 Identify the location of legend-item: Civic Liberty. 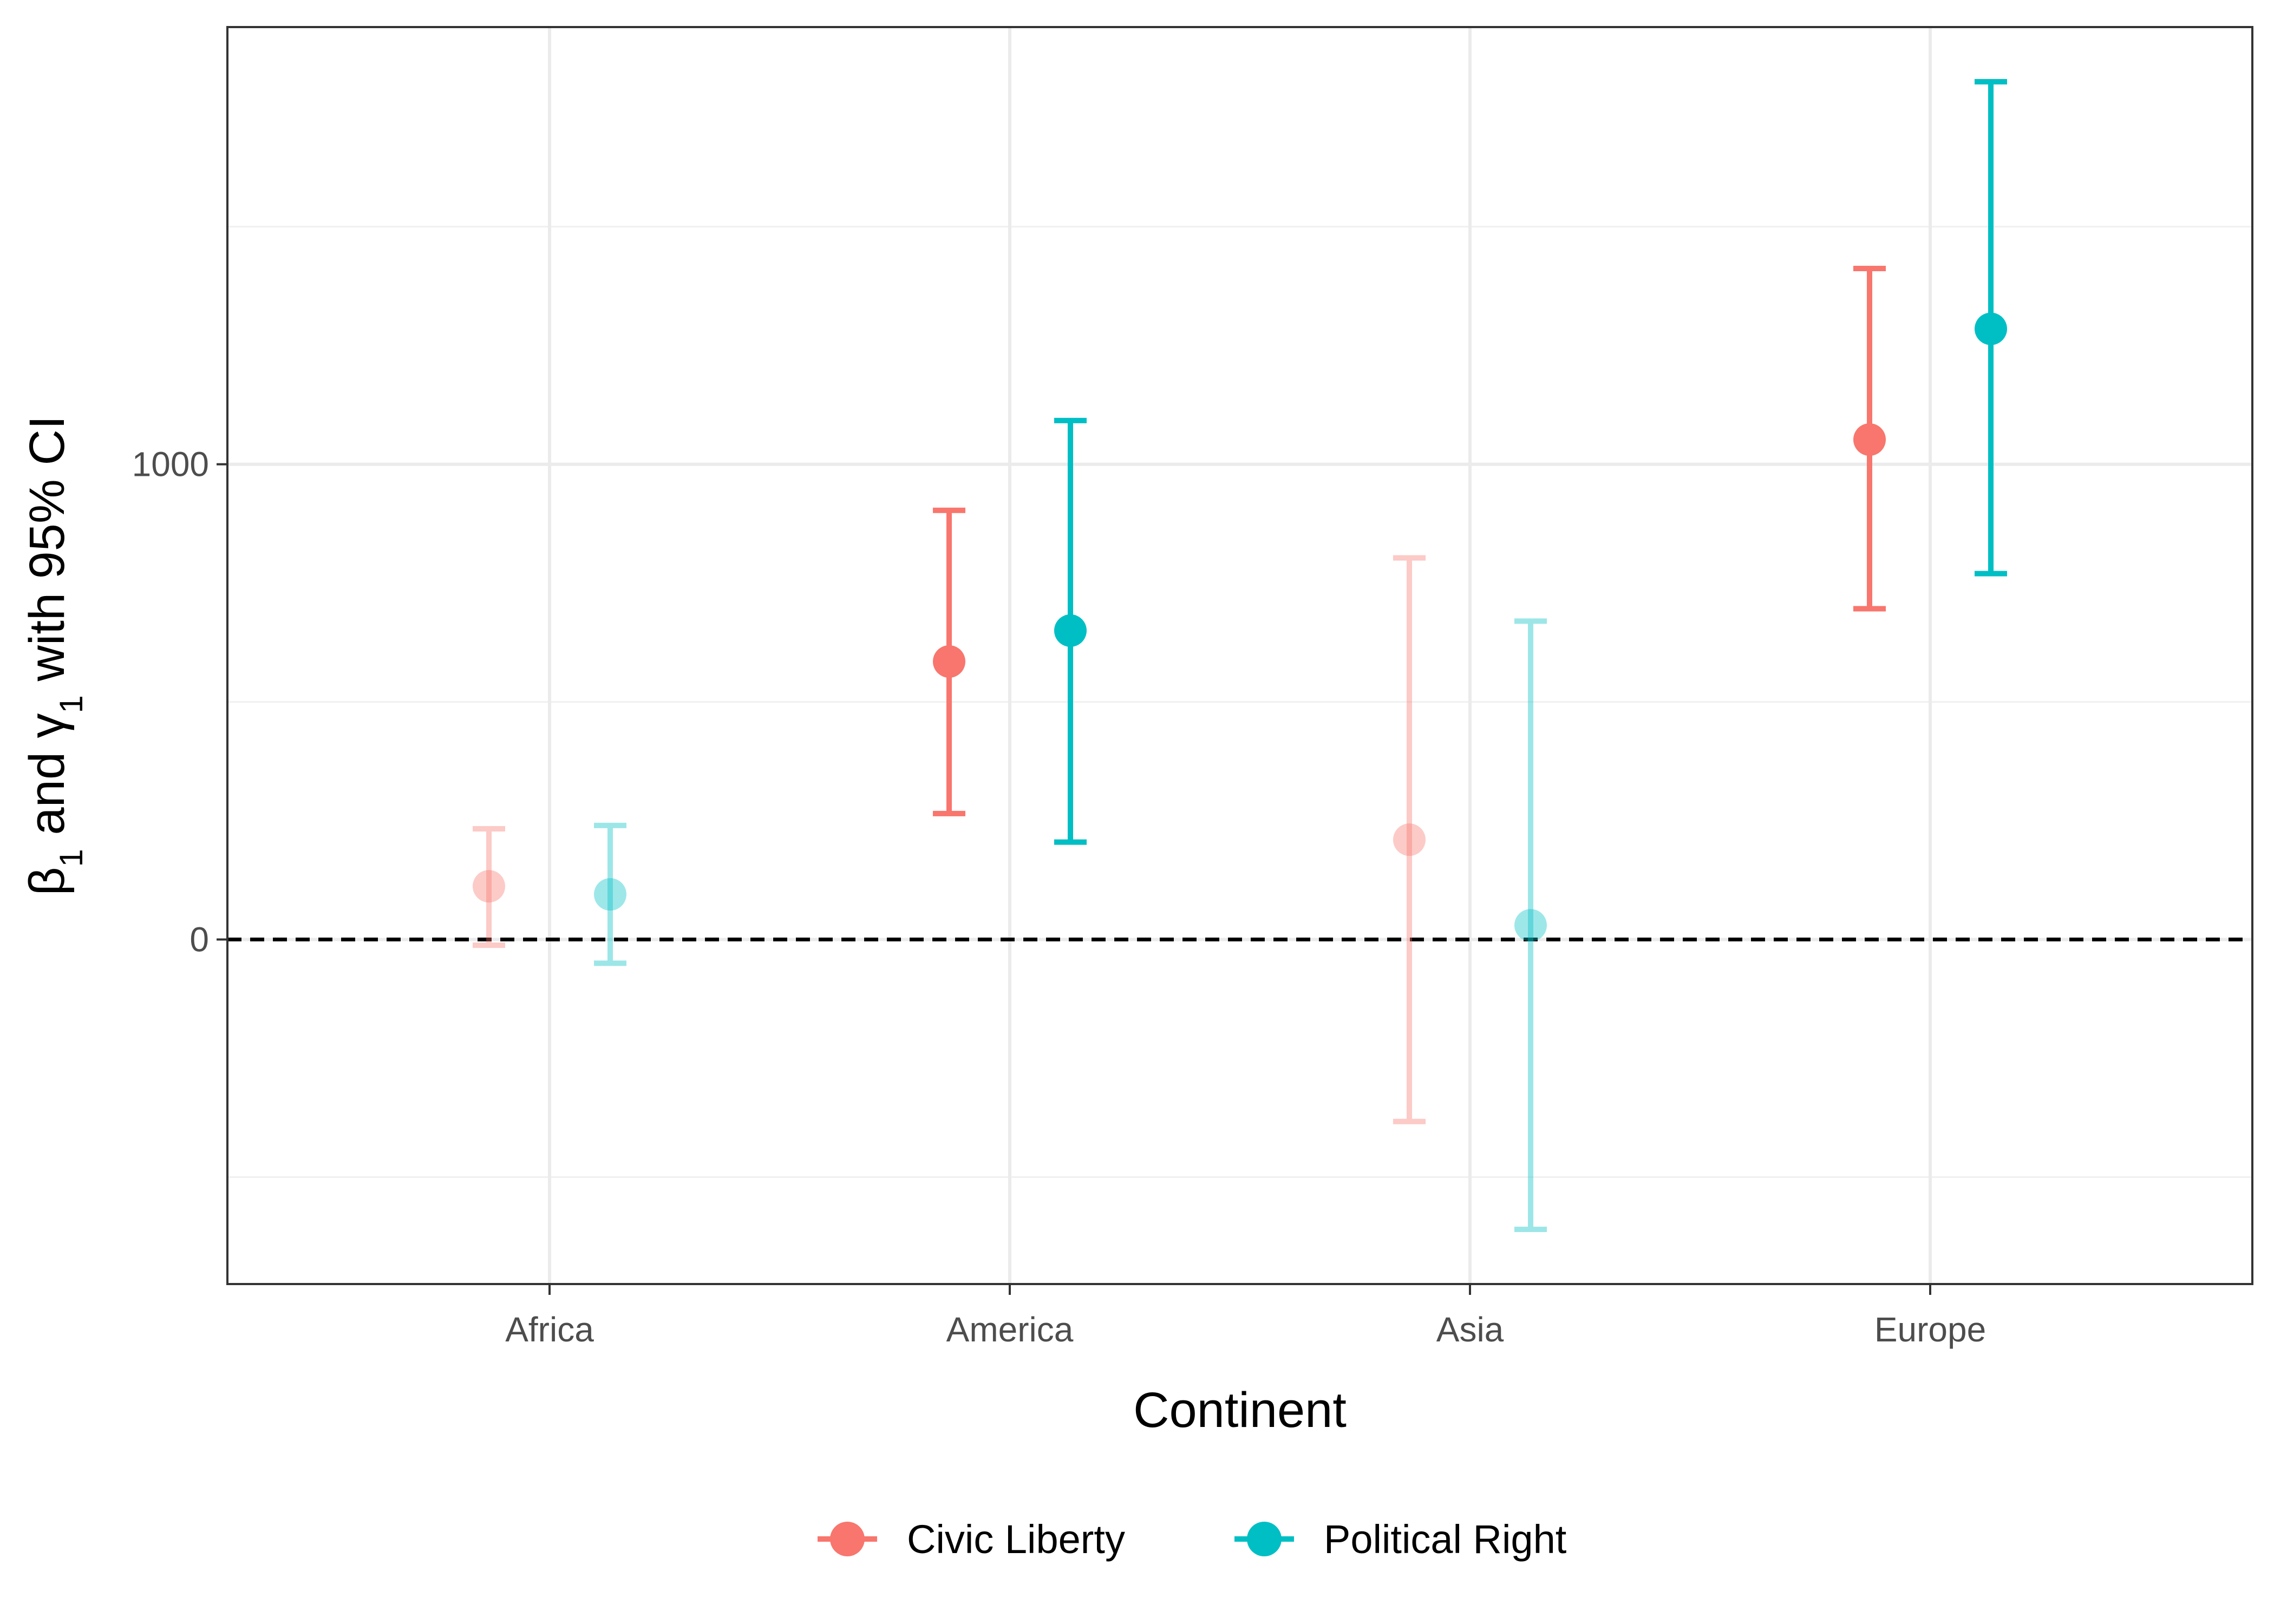
(972, 1540).